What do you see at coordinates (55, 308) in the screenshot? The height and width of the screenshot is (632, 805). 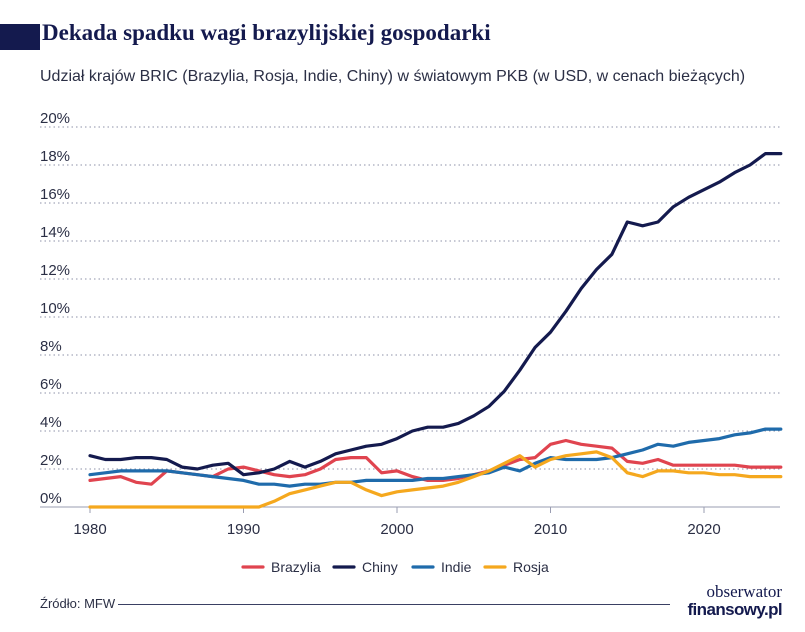 I see `y-tick-label: 10%` at bounding box center [55, 308].